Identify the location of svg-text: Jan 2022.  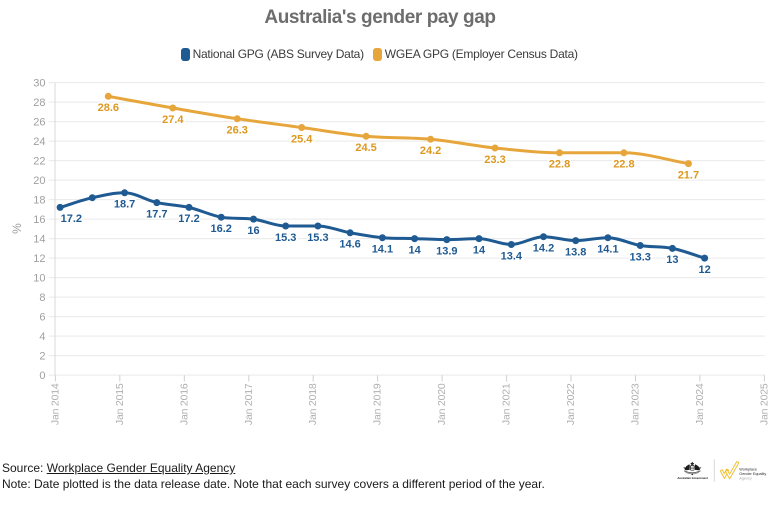
(571, 404).